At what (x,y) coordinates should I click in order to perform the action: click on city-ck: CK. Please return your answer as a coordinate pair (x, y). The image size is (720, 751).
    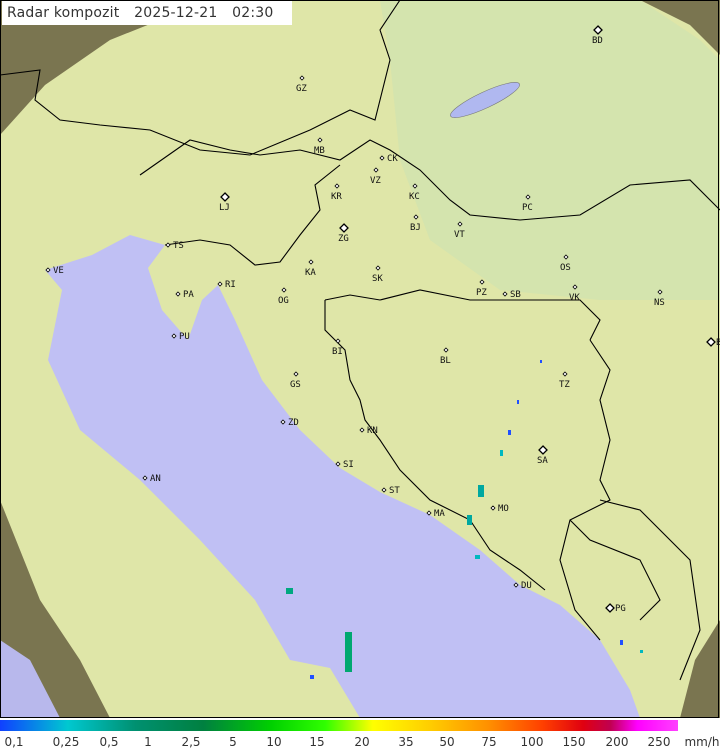
    Looking at the image, I should click on (388, 159).